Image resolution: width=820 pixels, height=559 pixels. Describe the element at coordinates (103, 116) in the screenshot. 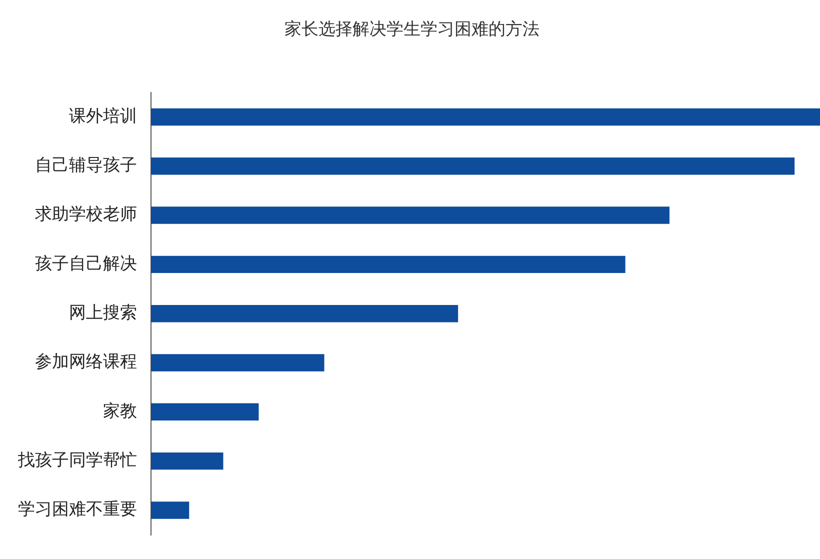

I see `y-tick-label: 课外培训` at that location.